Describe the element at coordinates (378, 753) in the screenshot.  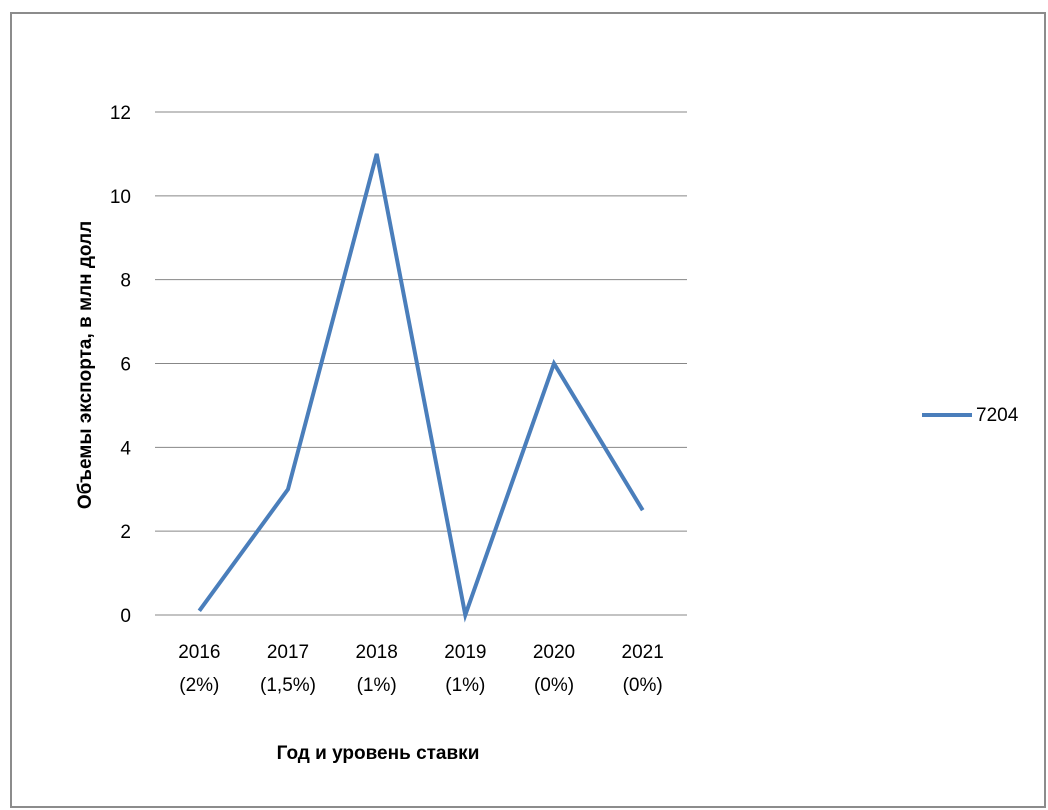
I see `x-axis-title: Год и уровень ставки` at that location.